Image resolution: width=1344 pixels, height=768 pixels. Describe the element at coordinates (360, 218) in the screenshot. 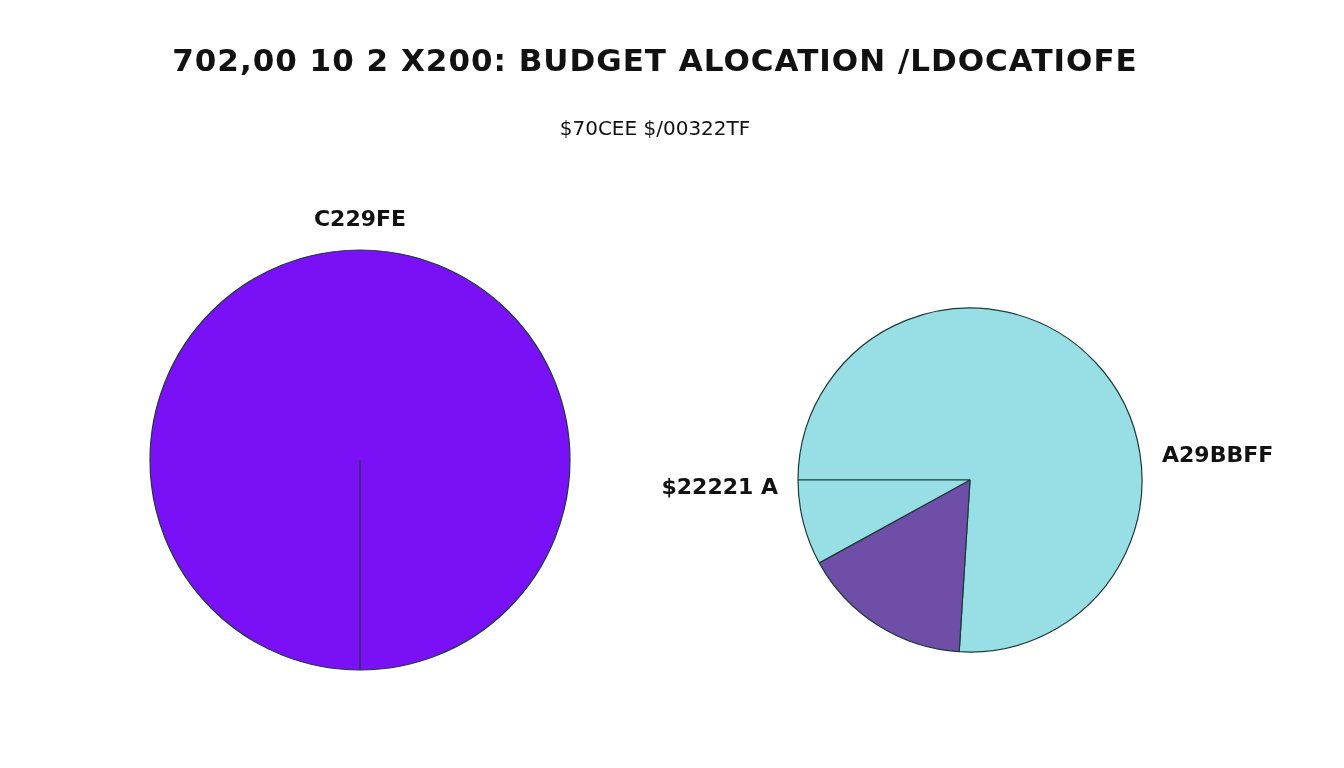

I see `slice-label: C229FE` at that location.